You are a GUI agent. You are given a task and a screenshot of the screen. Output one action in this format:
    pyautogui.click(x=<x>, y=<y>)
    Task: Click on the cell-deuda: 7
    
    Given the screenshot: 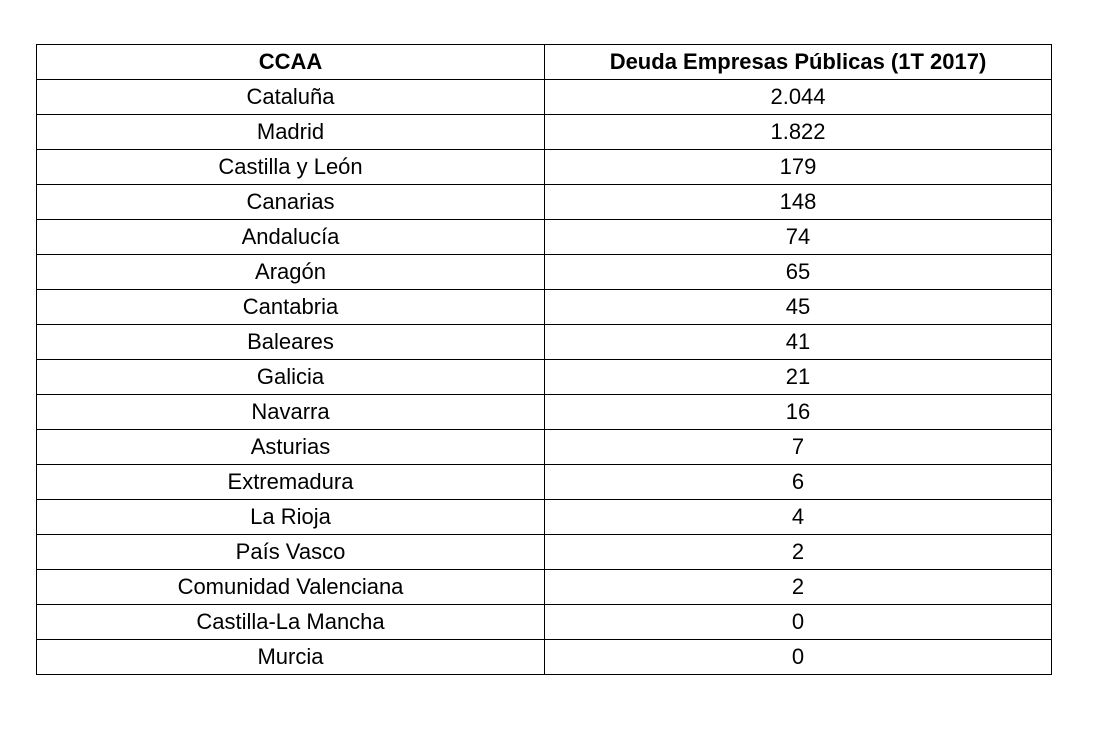 What is the action you would take?
    pyautogui.click(x=798, y=447)
    